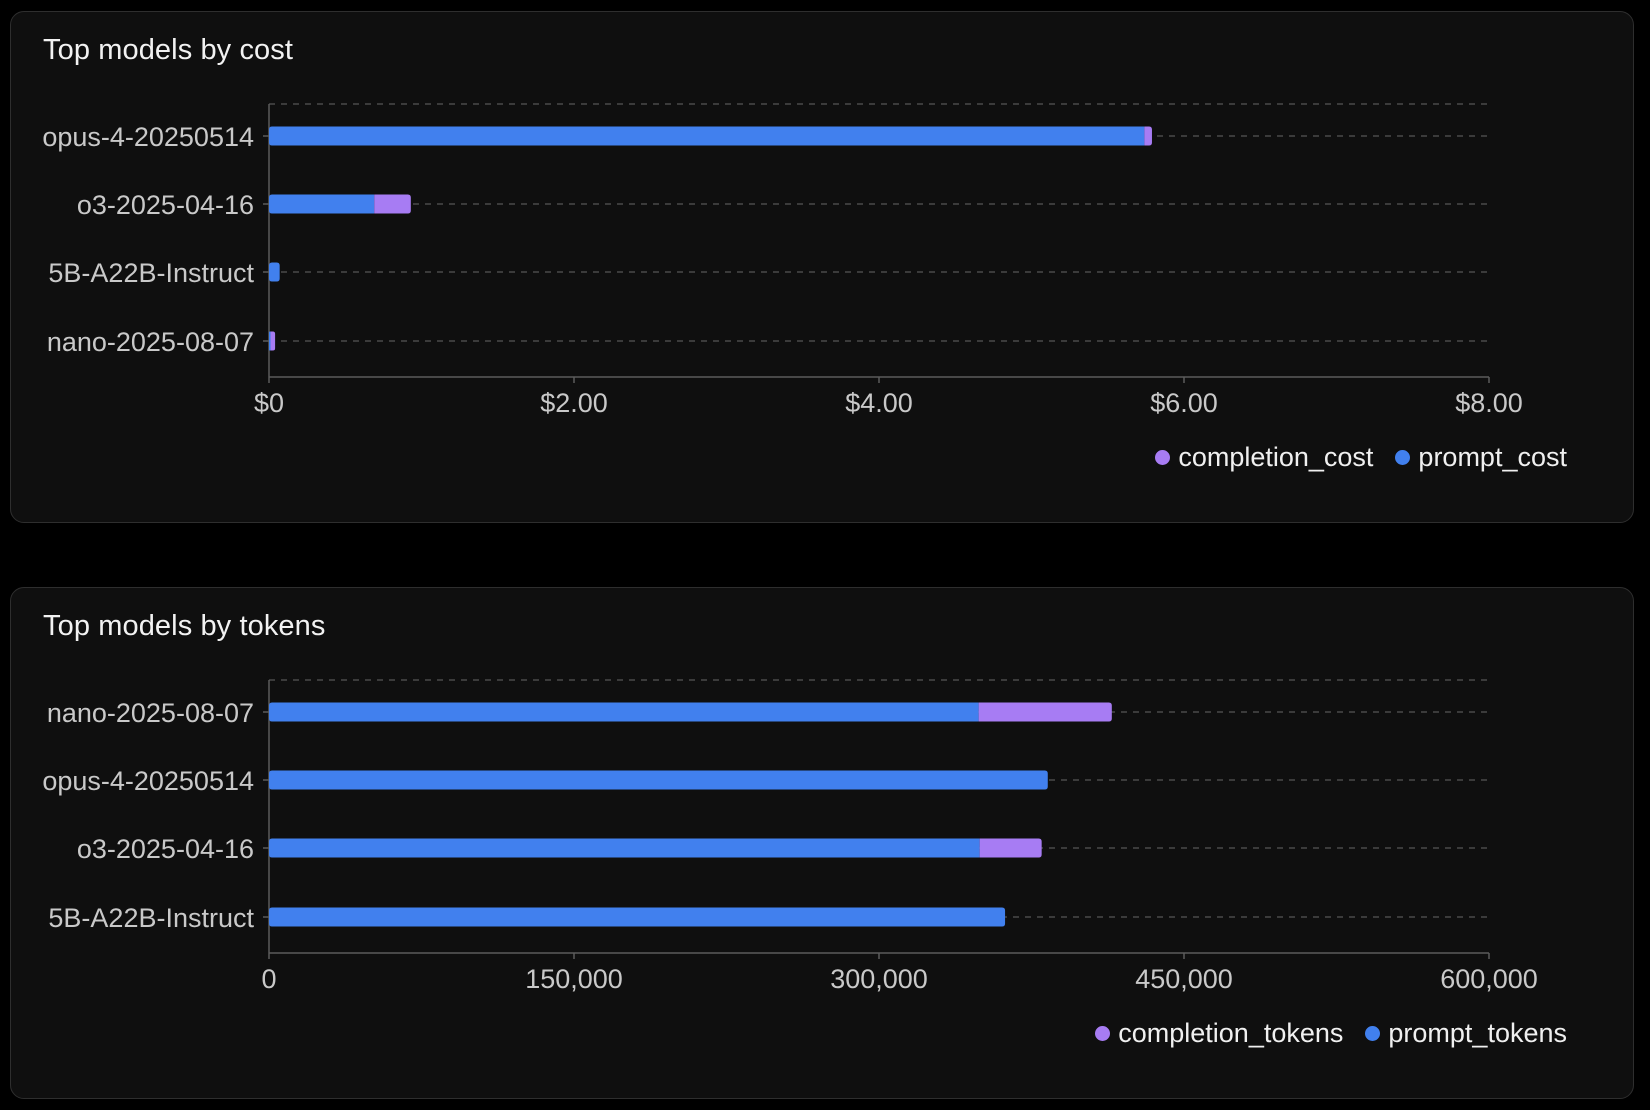 Image resolution: width=1650 pixels, height=1110 pixels. Describe the element at coordinates (1477, 1033) in the screenshot. I see `legend-label-prompt-tokens: prompt_tokens` at that location.